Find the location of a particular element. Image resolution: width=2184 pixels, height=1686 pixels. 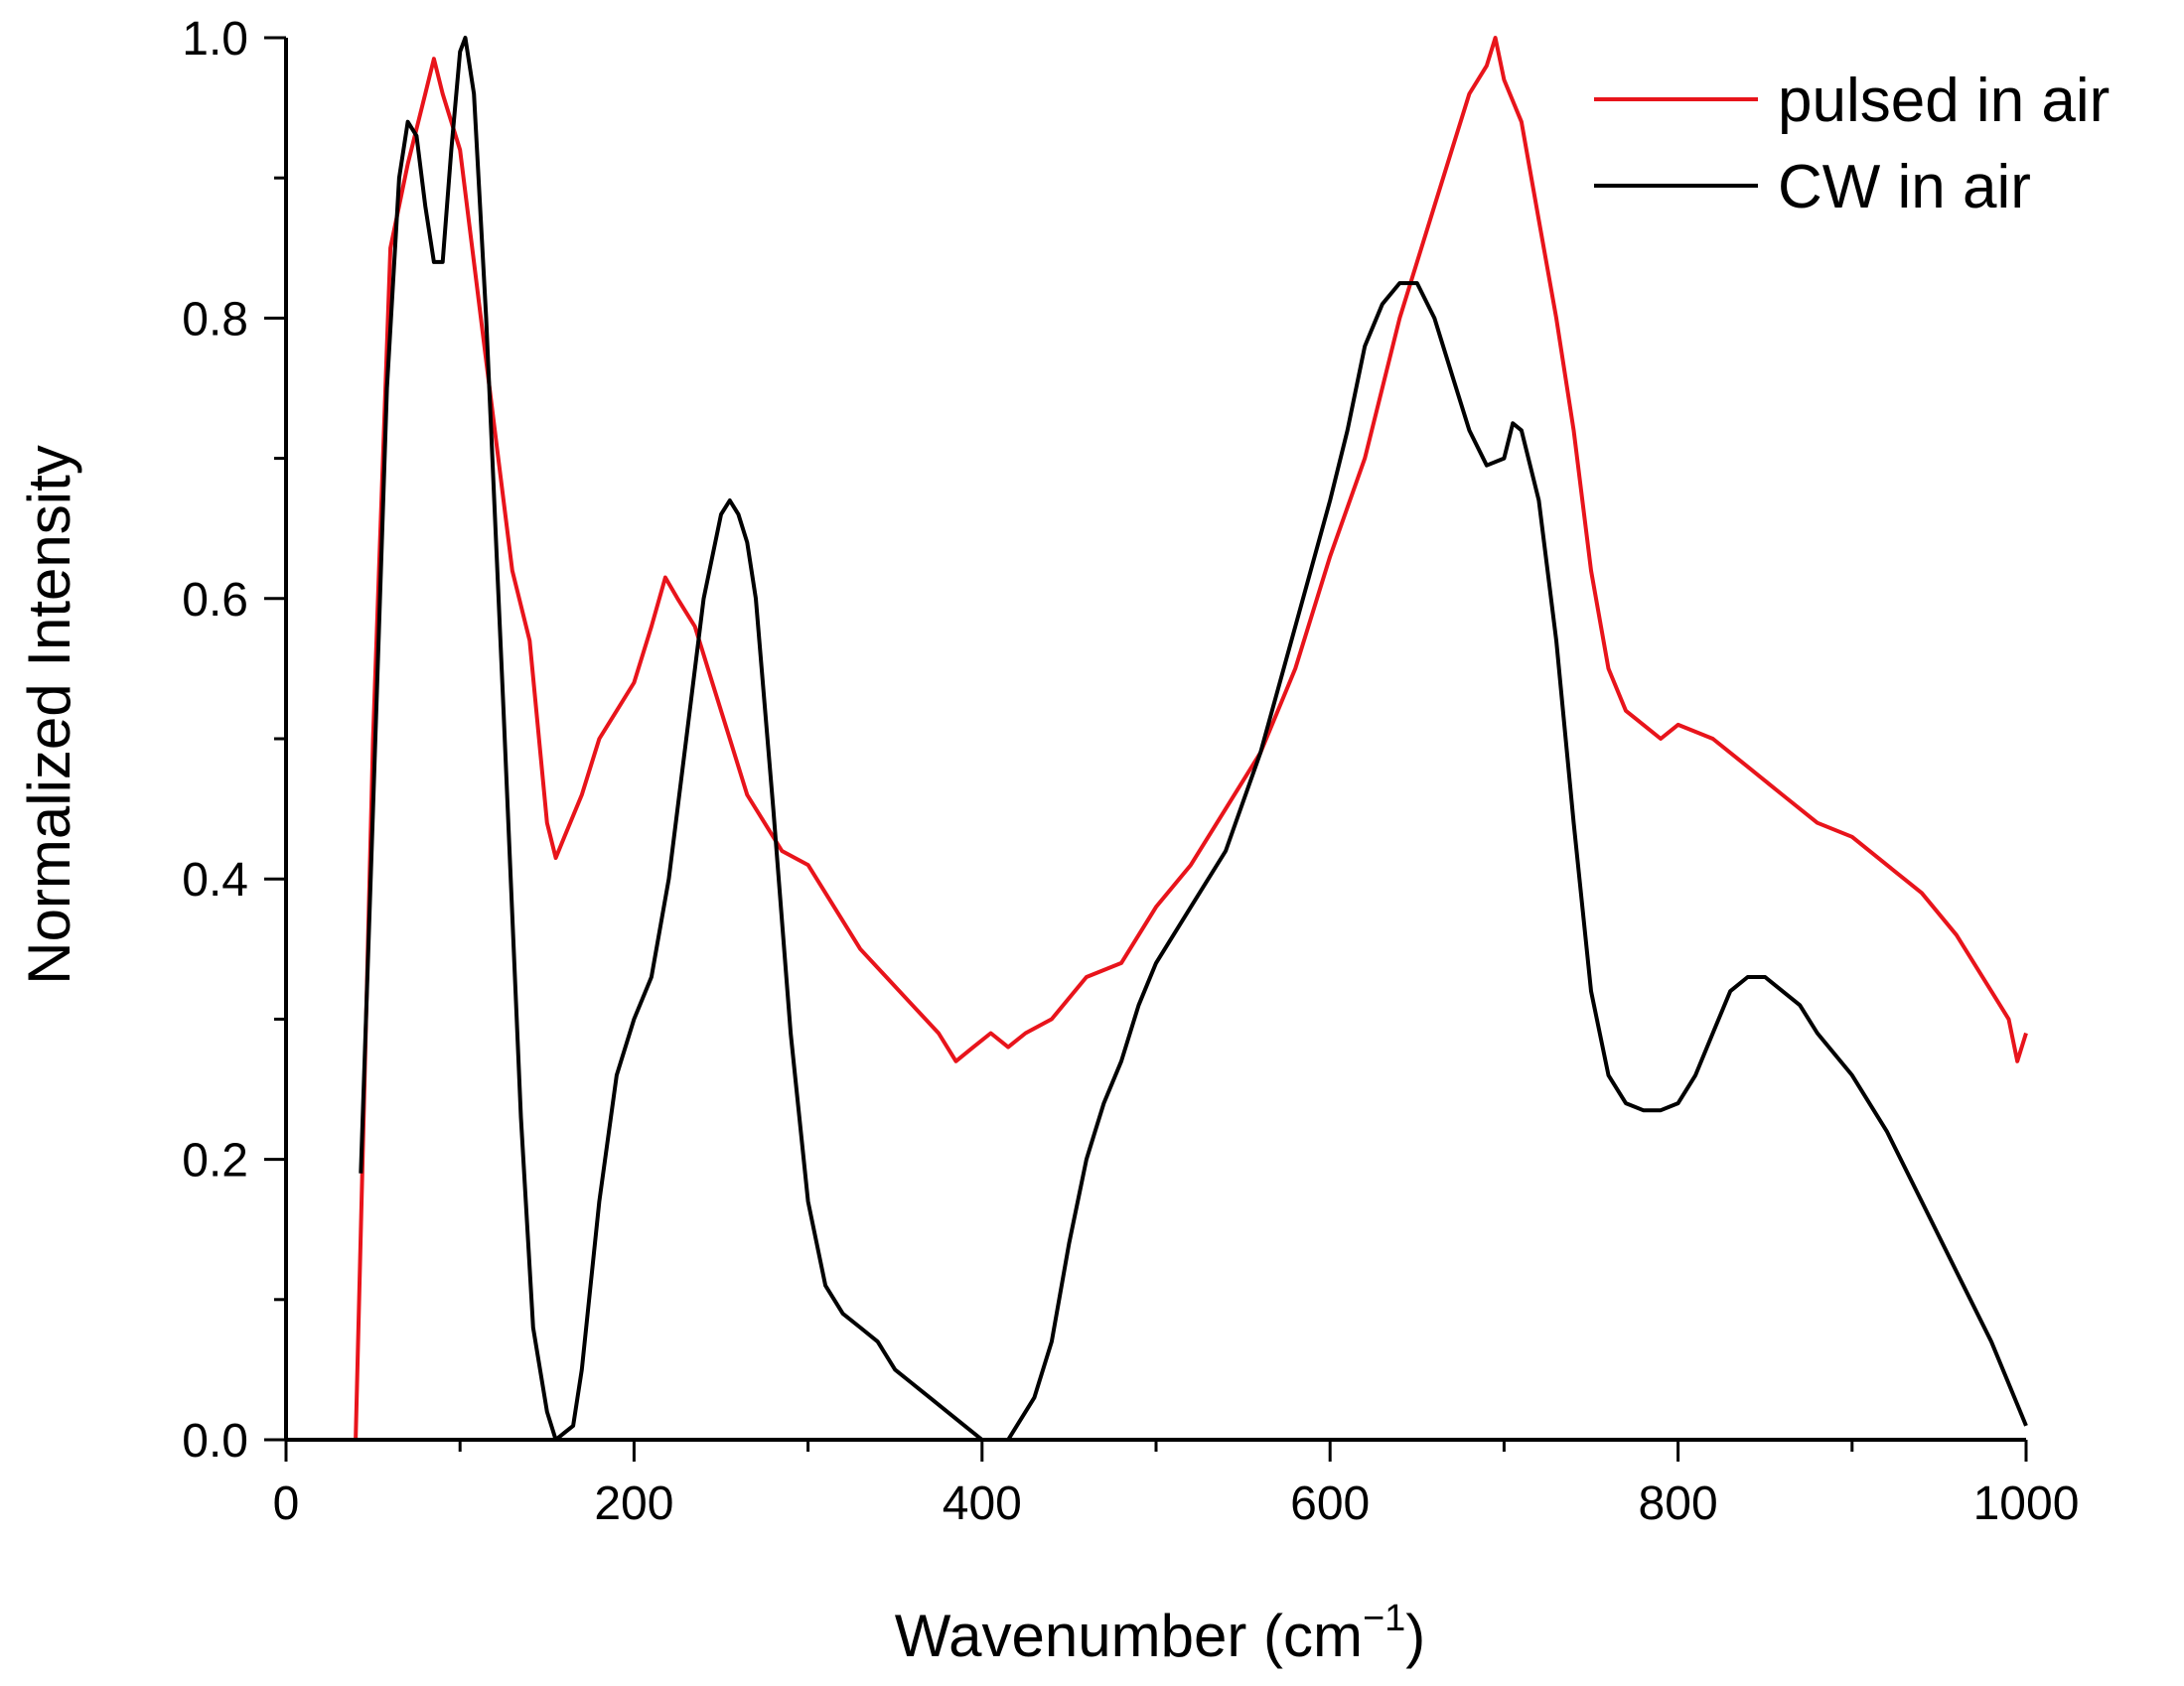

y-axis-title: Normalized Intensity is located at coordinates (49, 715).